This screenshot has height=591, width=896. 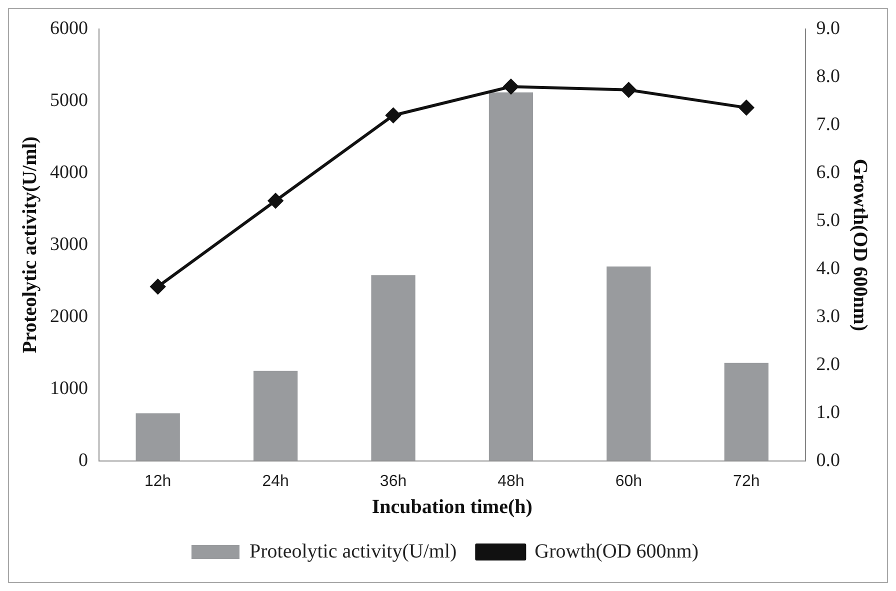 What do you see at coordinates (828, 268) in the screenshot?
I see `y2-tick-label: 4.0` at bounding box center [828, 268].